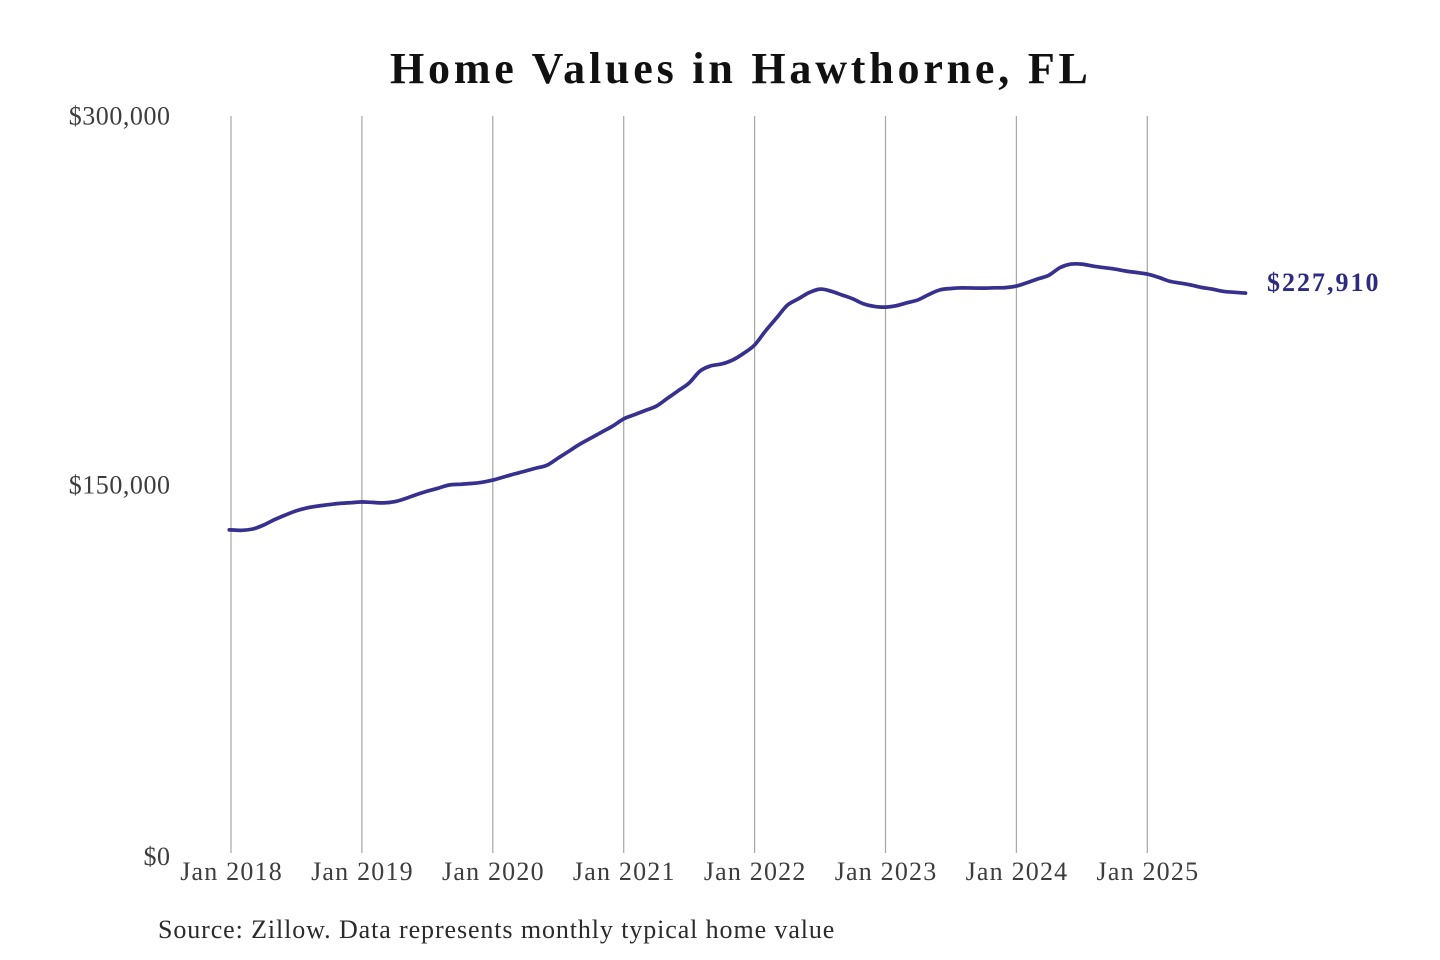 Image resolution: width=1440 pixels, height=960 pixels. What do you see at coordinates (362, 871) in the screenshot?
I see `svg-text: Jan 2019` at bounding box center [362, 871].